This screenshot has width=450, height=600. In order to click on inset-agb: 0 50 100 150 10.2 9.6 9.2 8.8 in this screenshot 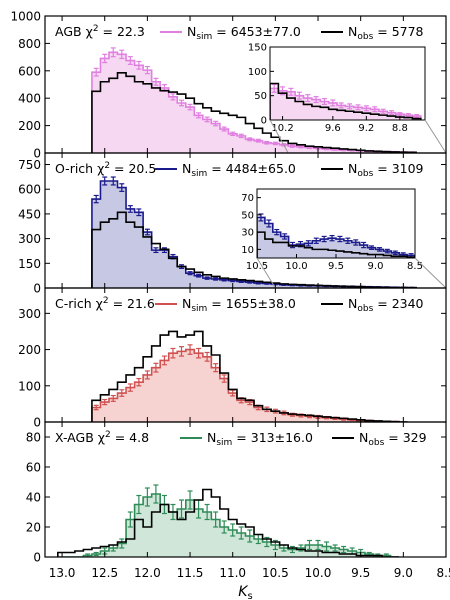, I will do `click(337, 88)`.